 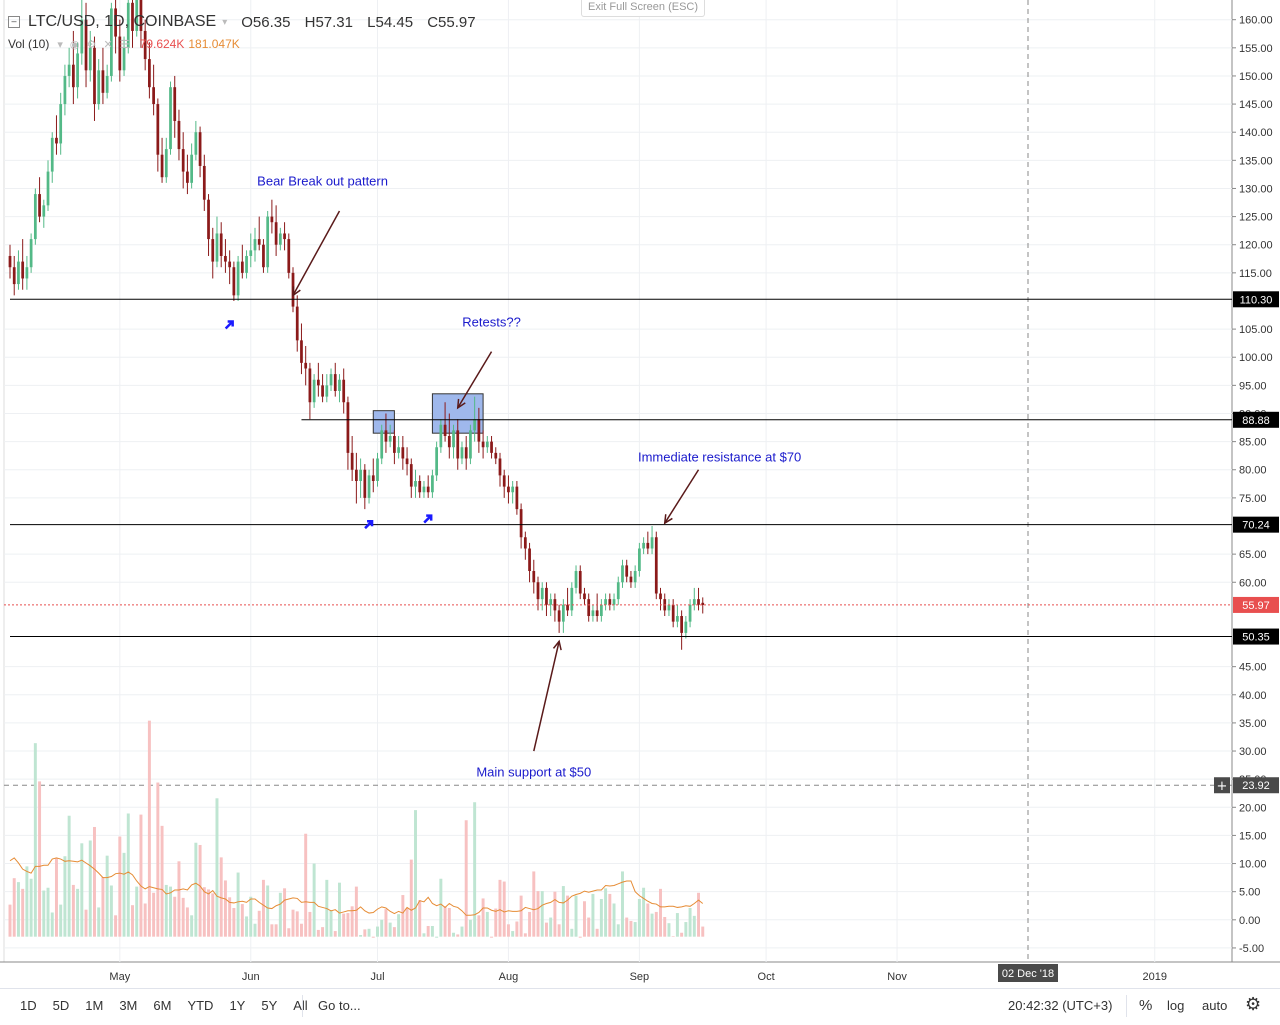 What do you see at coordinates (61, 1005) in the screenshot?
I see `range-button-5d: 5D` at bounding box center [61, 1005].